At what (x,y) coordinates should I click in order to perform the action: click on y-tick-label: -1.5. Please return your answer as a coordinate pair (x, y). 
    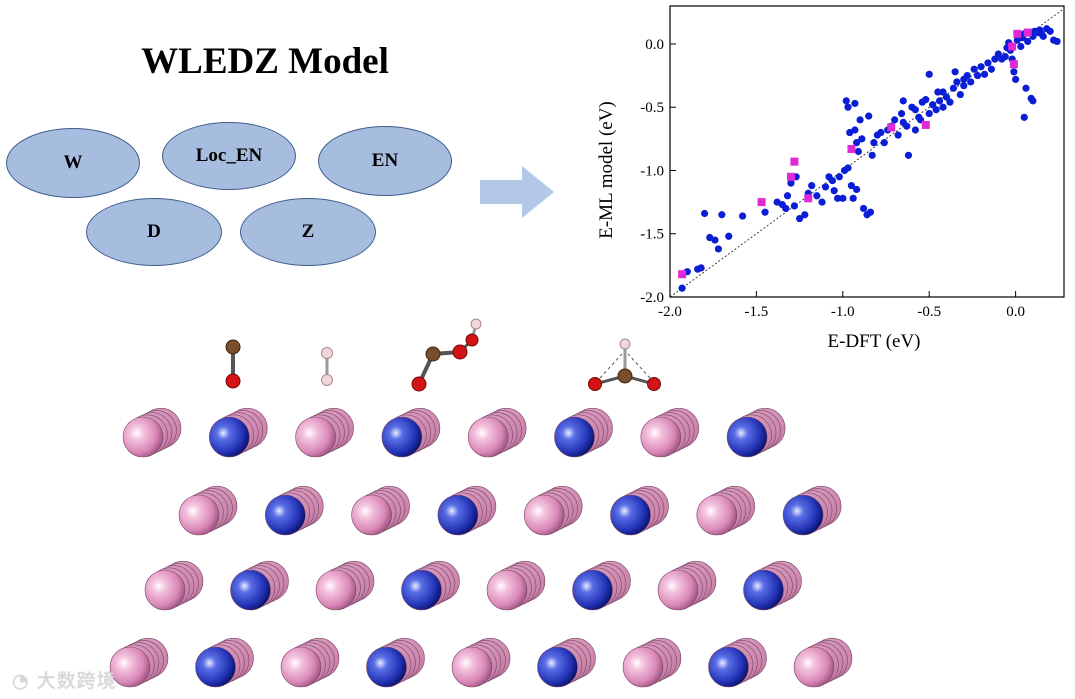
    Looking at the image, I should click on (652, 235).